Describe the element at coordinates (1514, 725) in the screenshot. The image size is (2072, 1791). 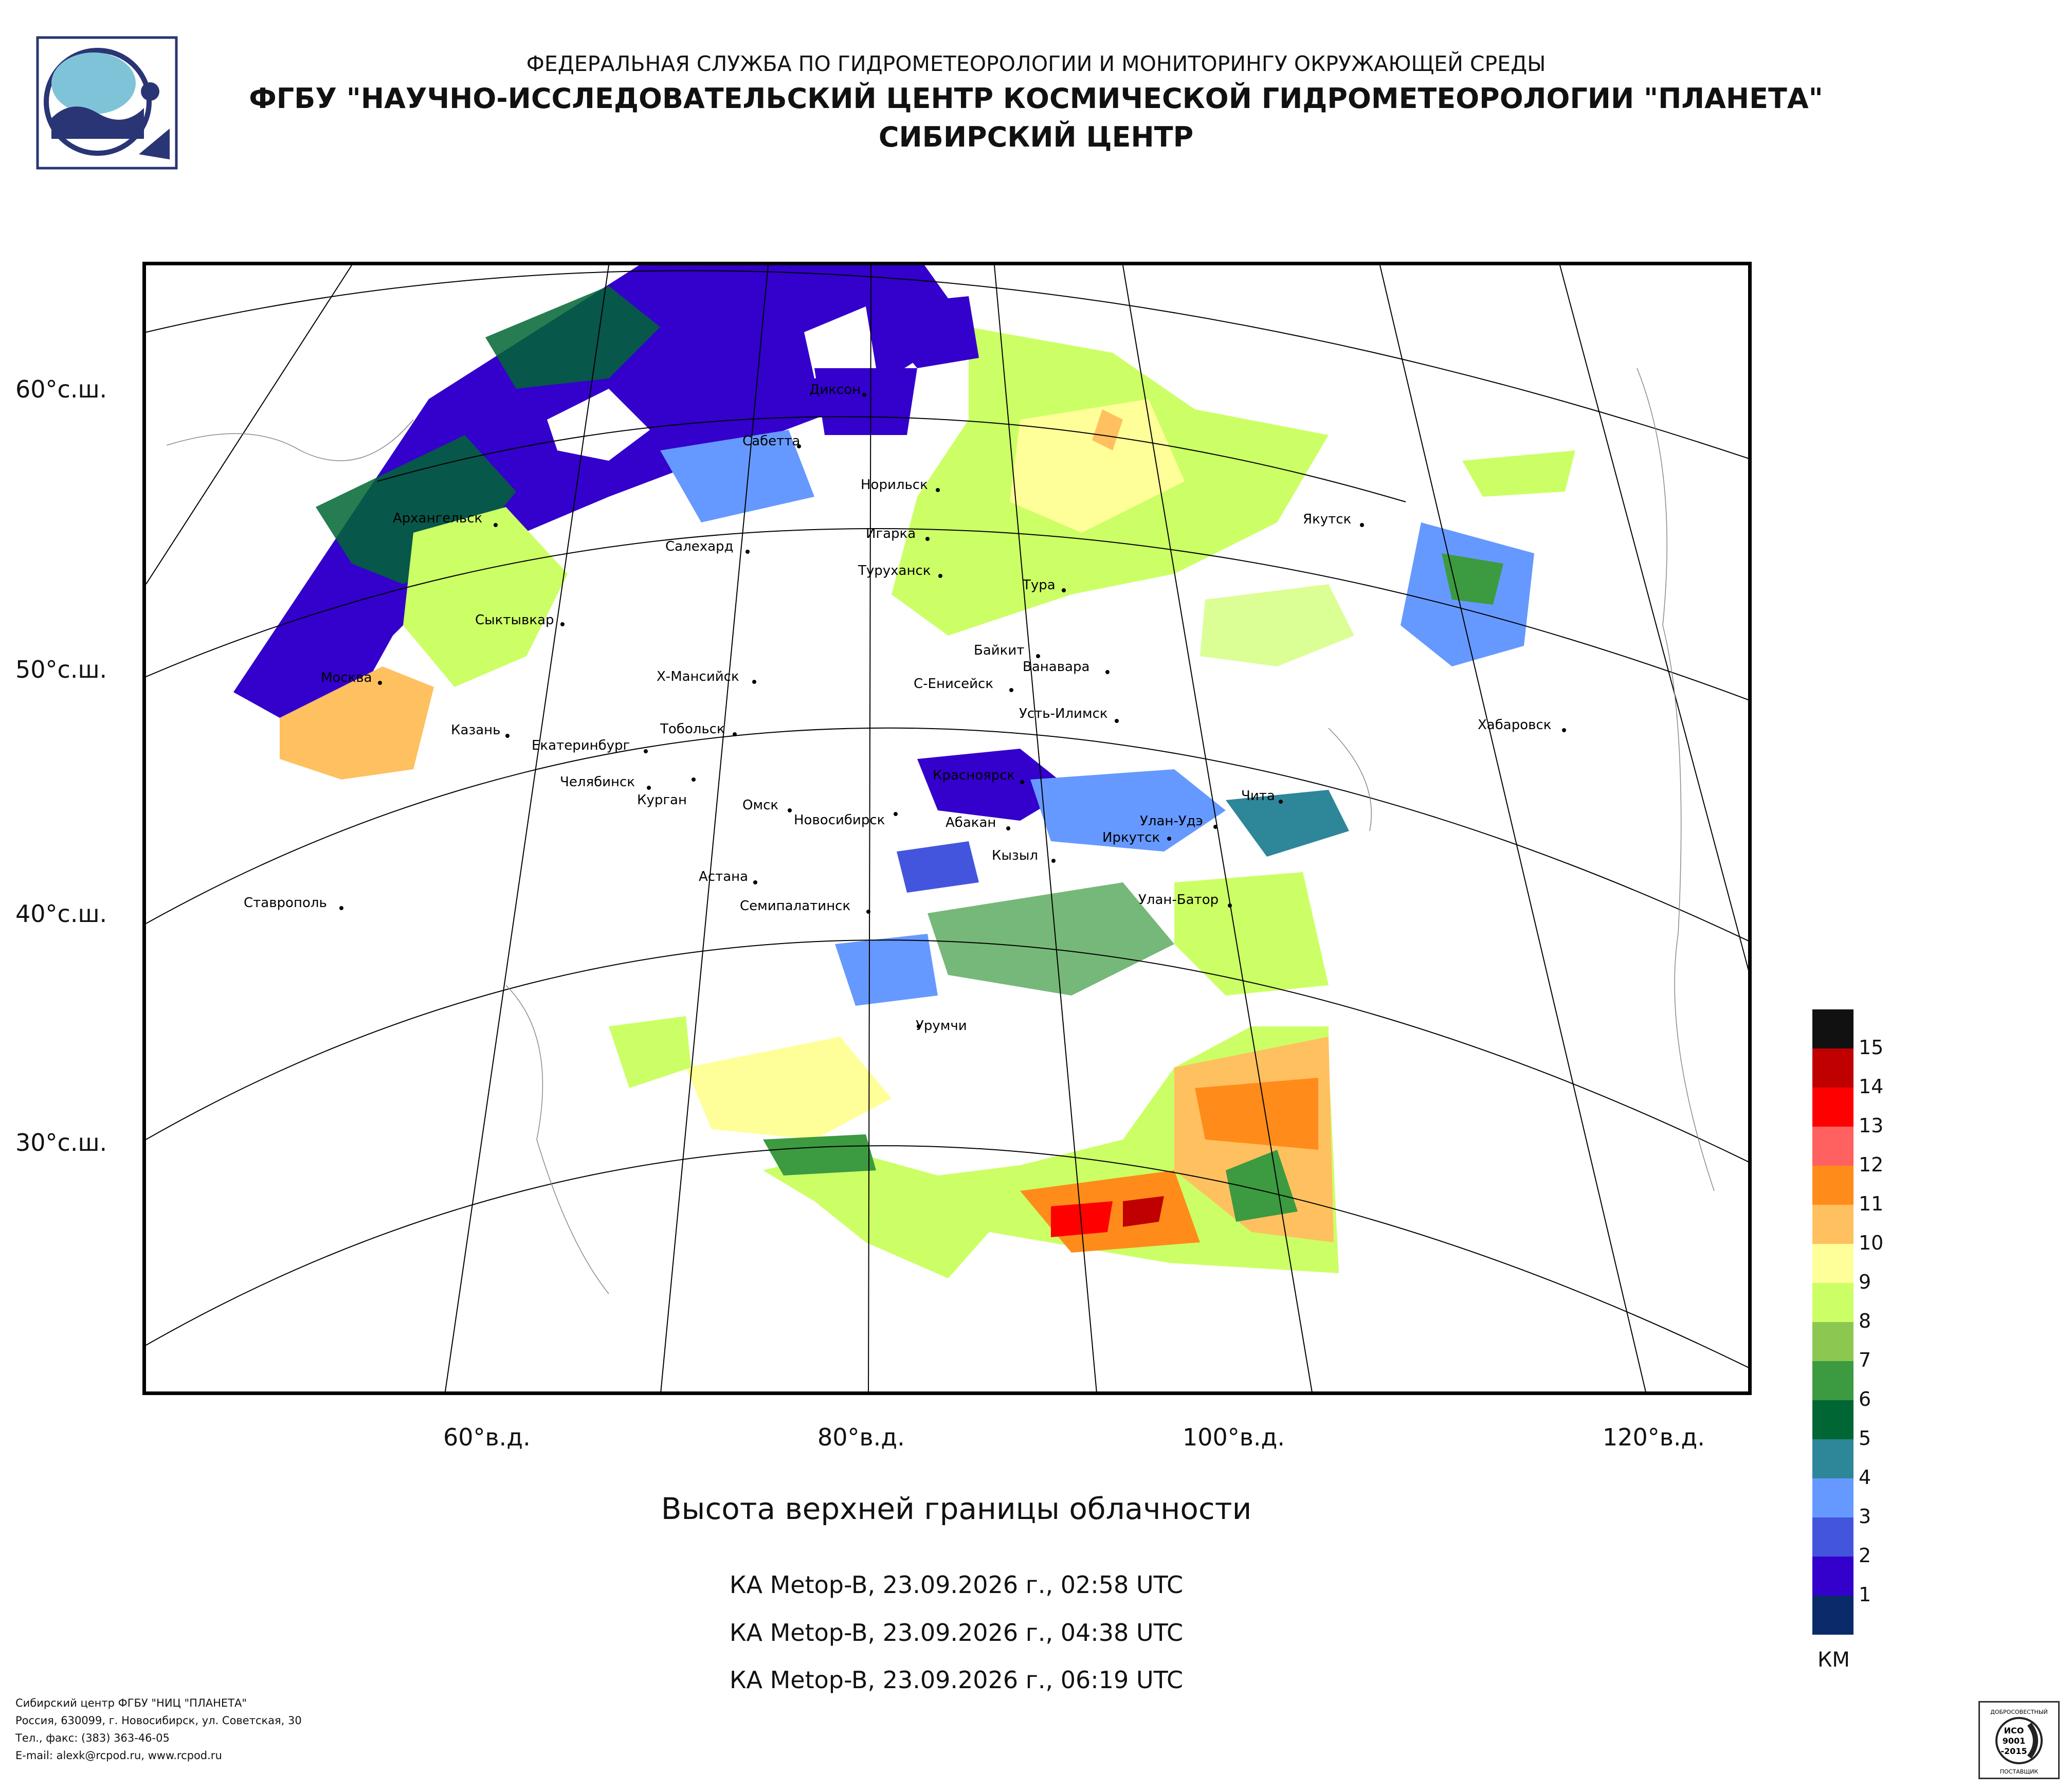
I see `svg-text: Хабаровск` at that location.